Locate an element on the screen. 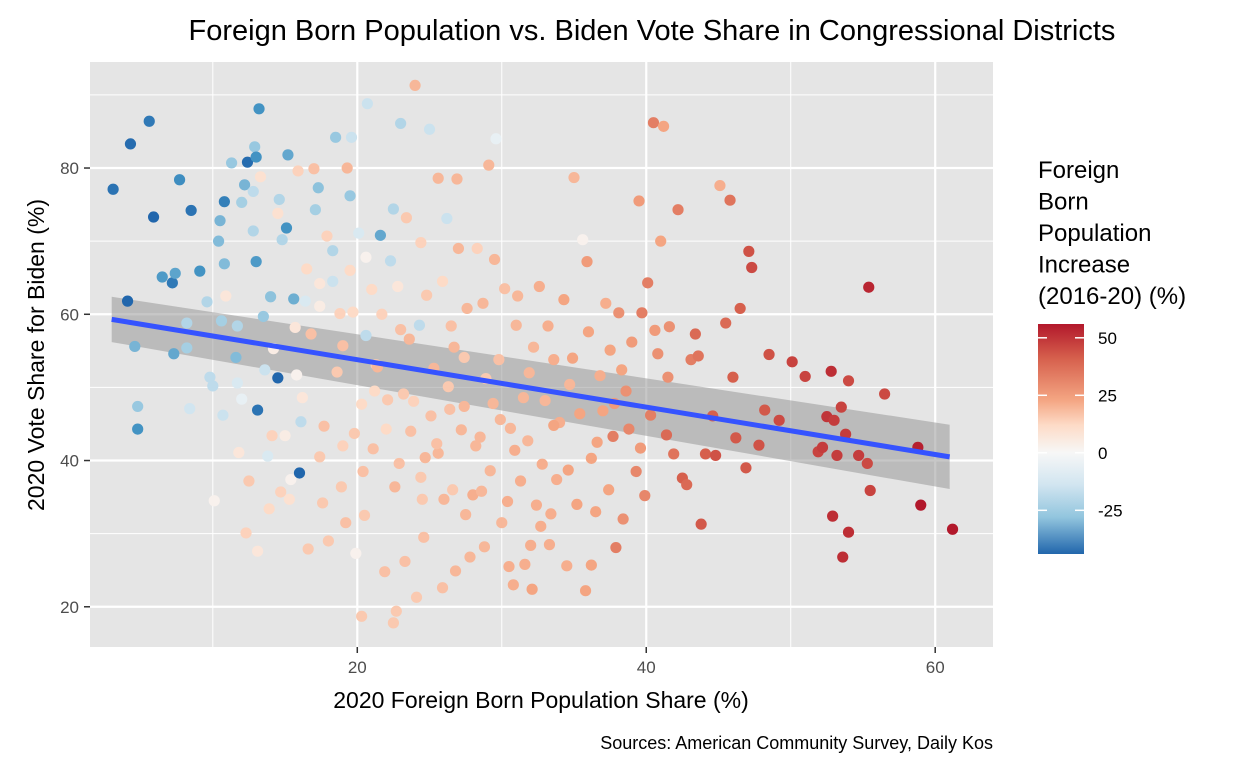  legend-title-line: Increase is located at coordinates (1084, 265).